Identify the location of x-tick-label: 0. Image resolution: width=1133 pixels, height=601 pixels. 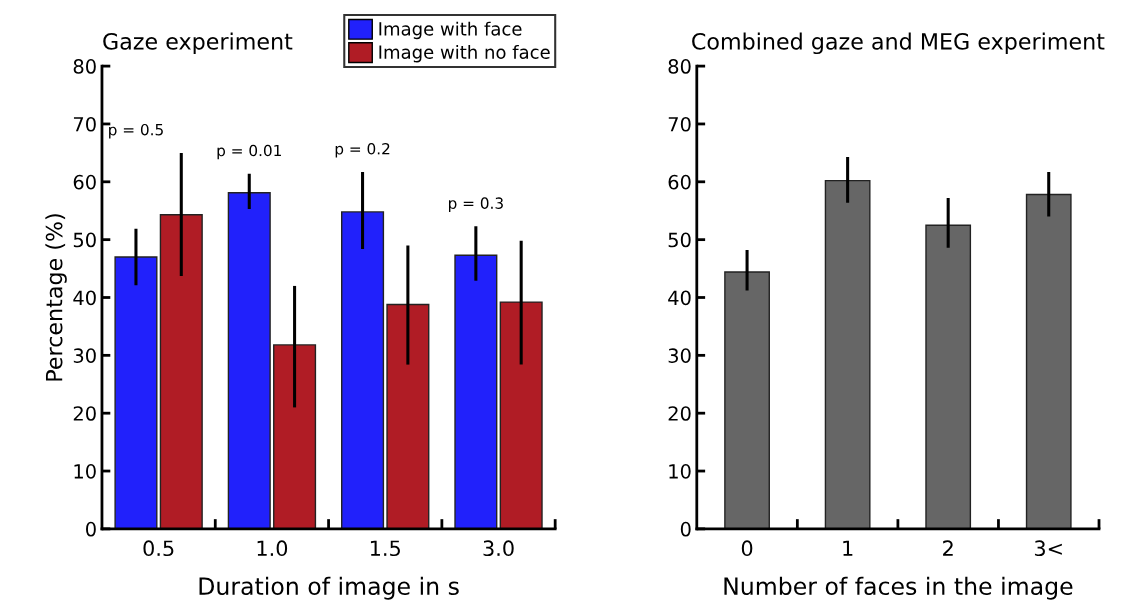
(747, 548).